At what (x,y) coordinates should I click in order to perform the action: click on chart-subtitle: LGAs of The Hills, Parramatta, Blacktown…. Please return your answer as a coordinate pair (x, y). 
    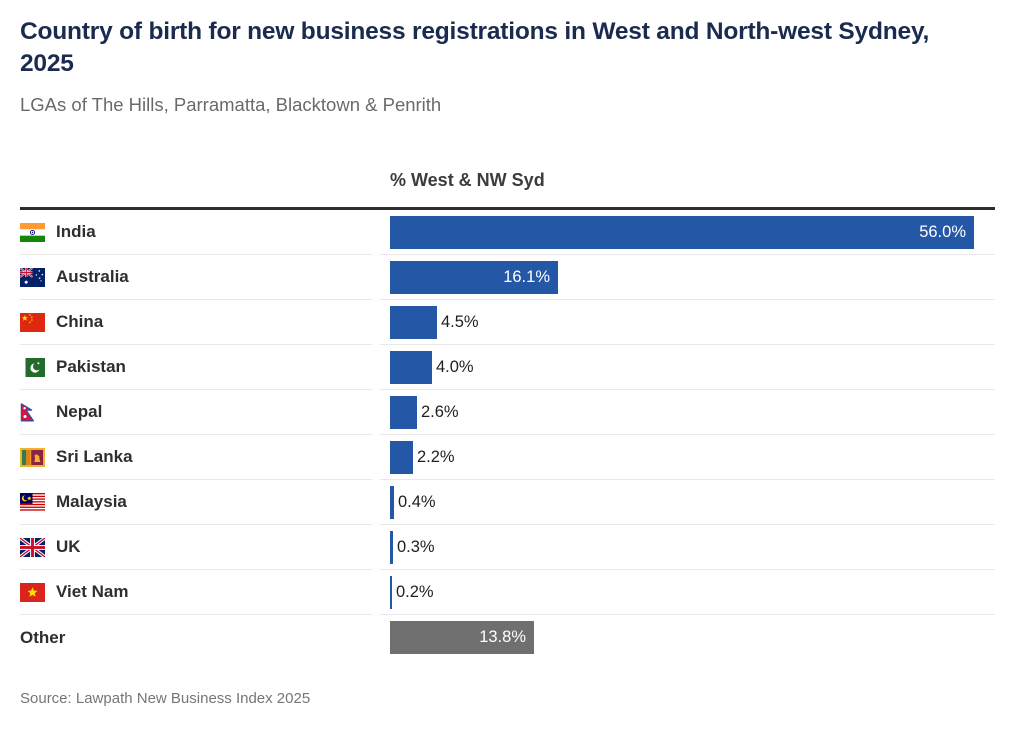
    Looking at the image, I should click on (231, 104).